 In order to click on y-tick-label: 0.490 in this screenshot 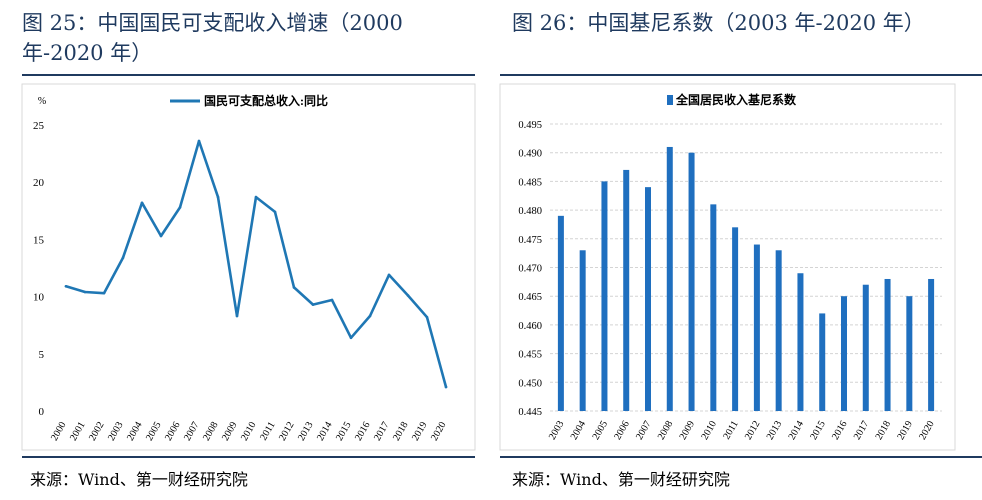, I will do `click(530, 154)`.